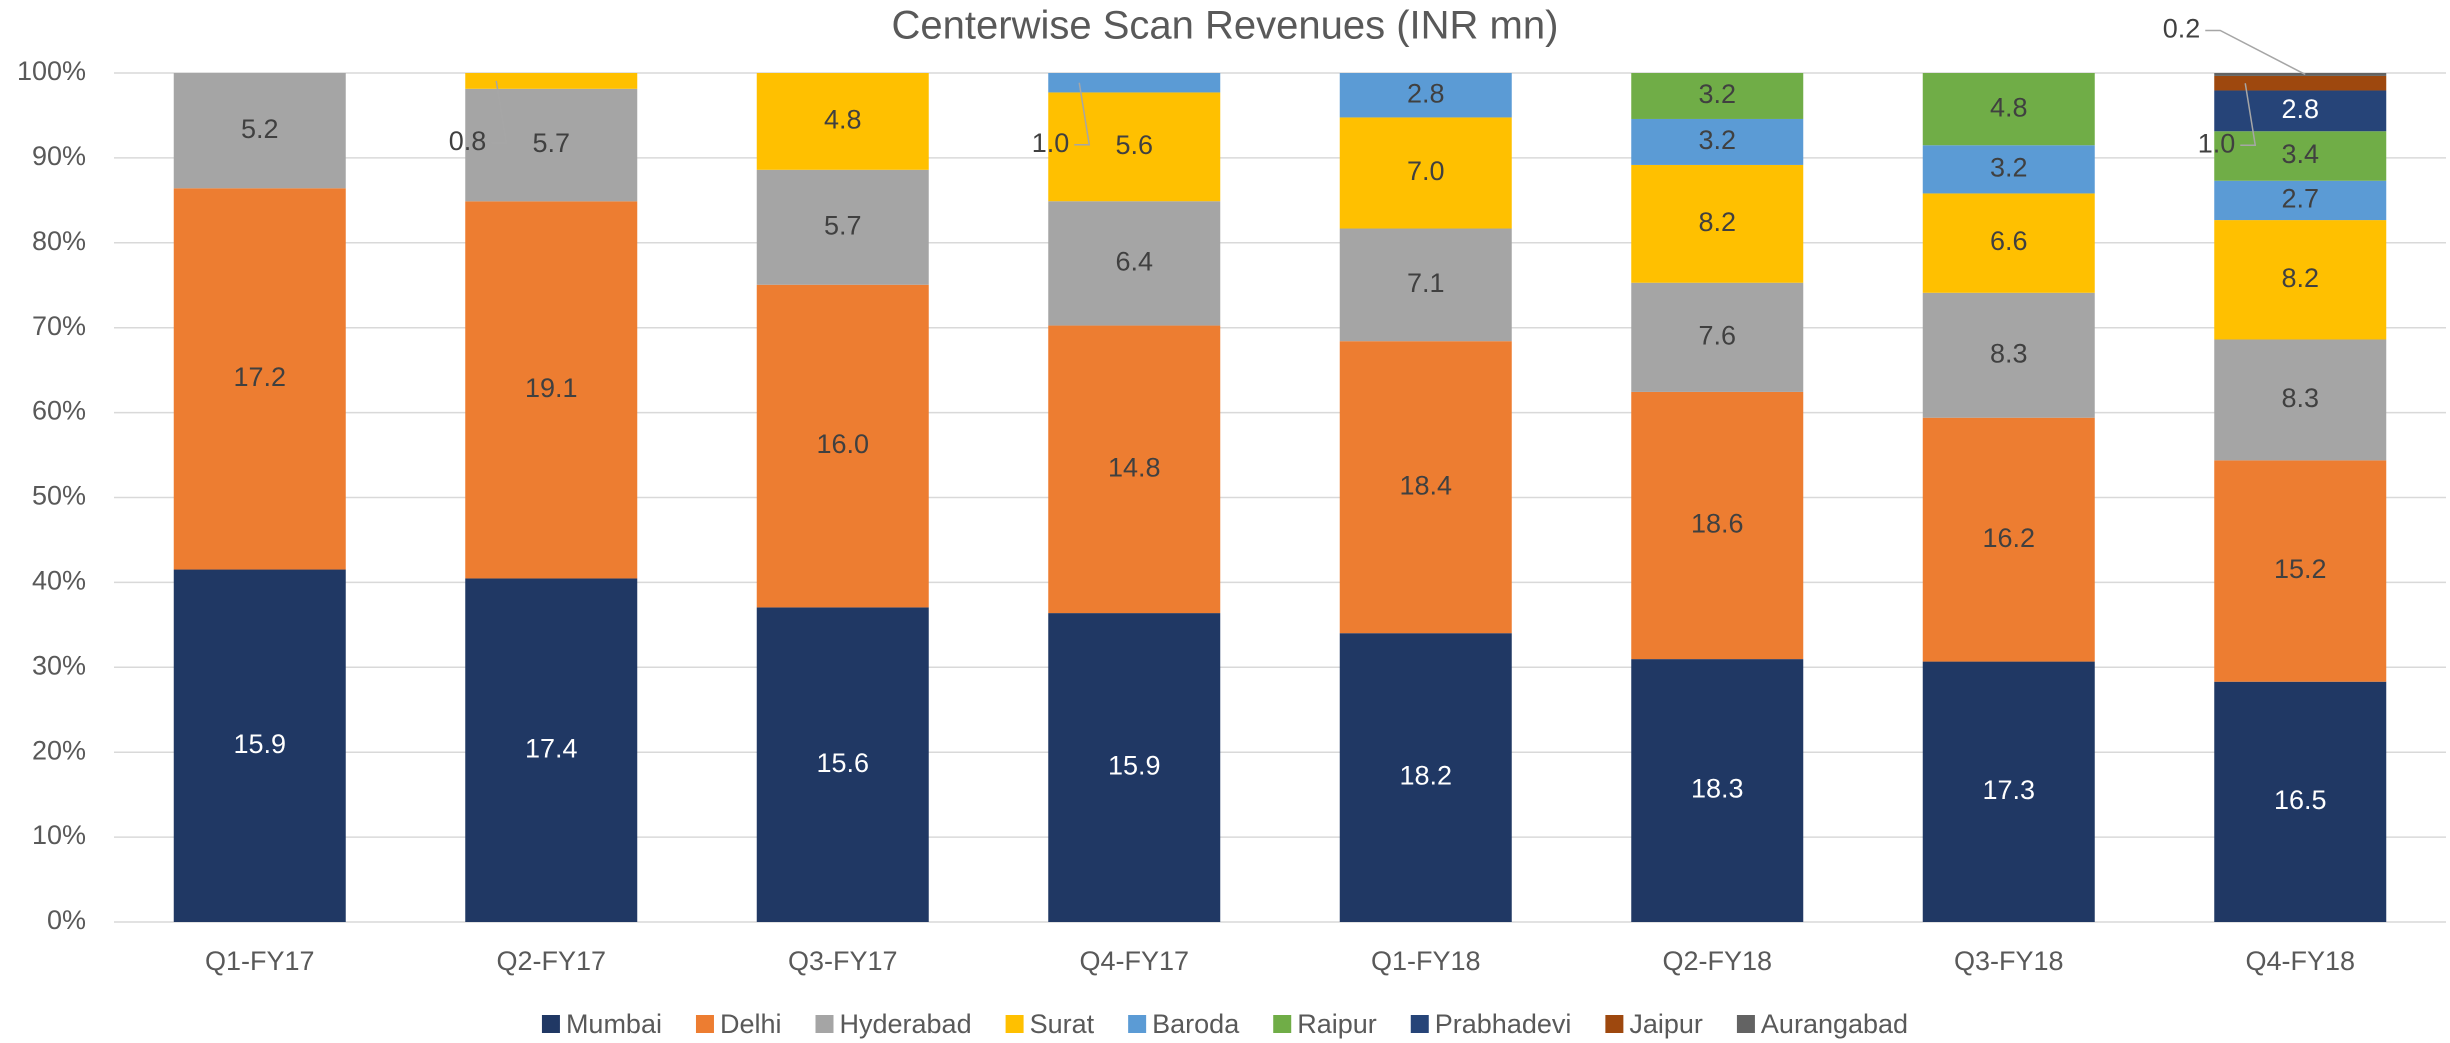  I want to click on x-tick-label: Q1-FY17, so click(260, 961).